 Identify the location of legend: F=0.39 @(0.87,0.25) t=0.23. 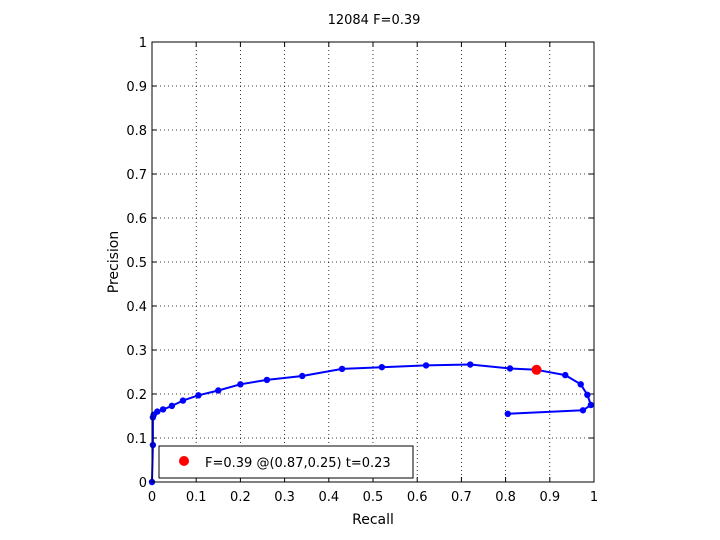
(286, 462).